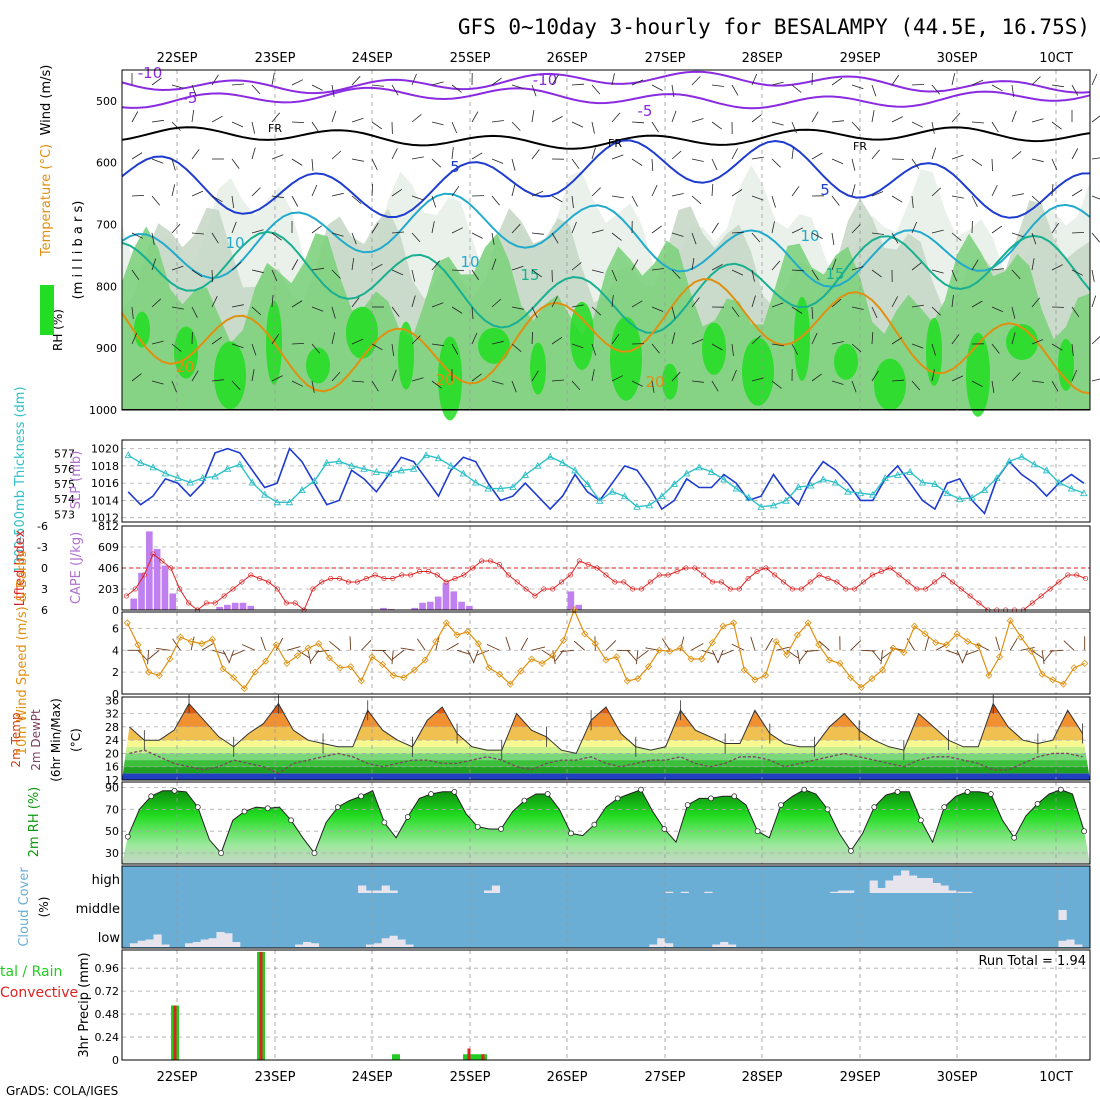 The height and width of the screenshot is (1100, 1100). I want to click on wind-tick: 0, so click(115, 694).